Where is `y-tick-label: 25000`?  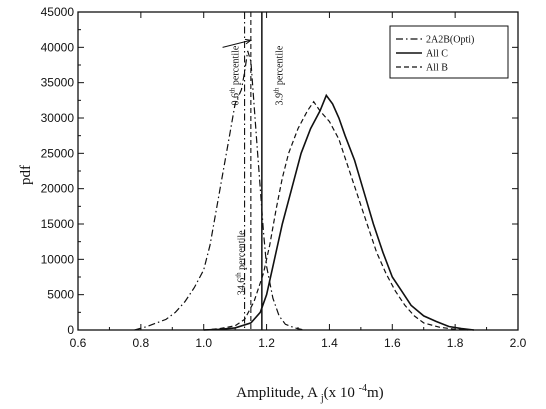
y-tick-label: 25000 is located at coordinates (58, 153).